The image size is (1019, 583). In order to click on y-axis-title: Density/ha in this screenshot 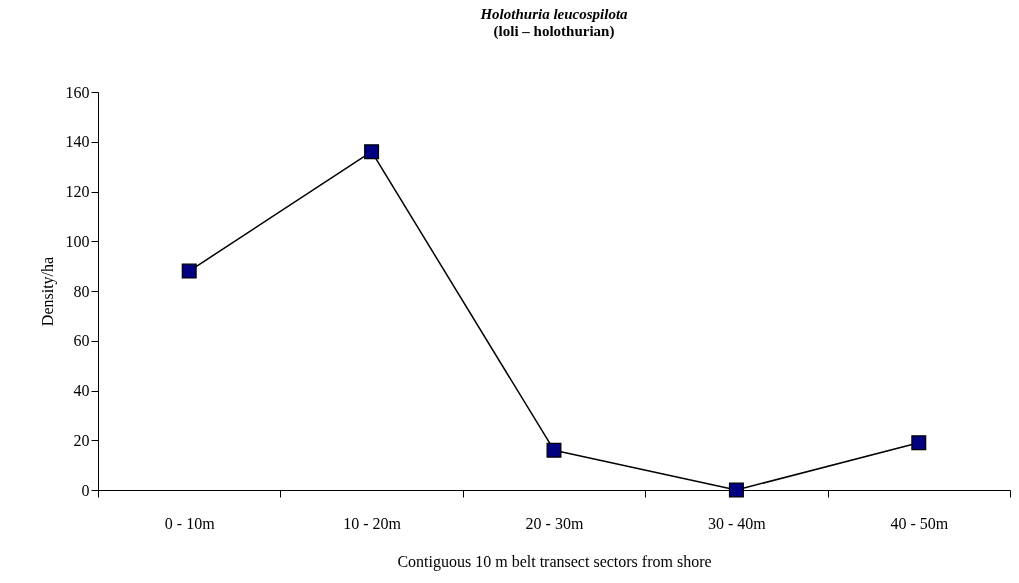, I will do `click(47, 291)`.